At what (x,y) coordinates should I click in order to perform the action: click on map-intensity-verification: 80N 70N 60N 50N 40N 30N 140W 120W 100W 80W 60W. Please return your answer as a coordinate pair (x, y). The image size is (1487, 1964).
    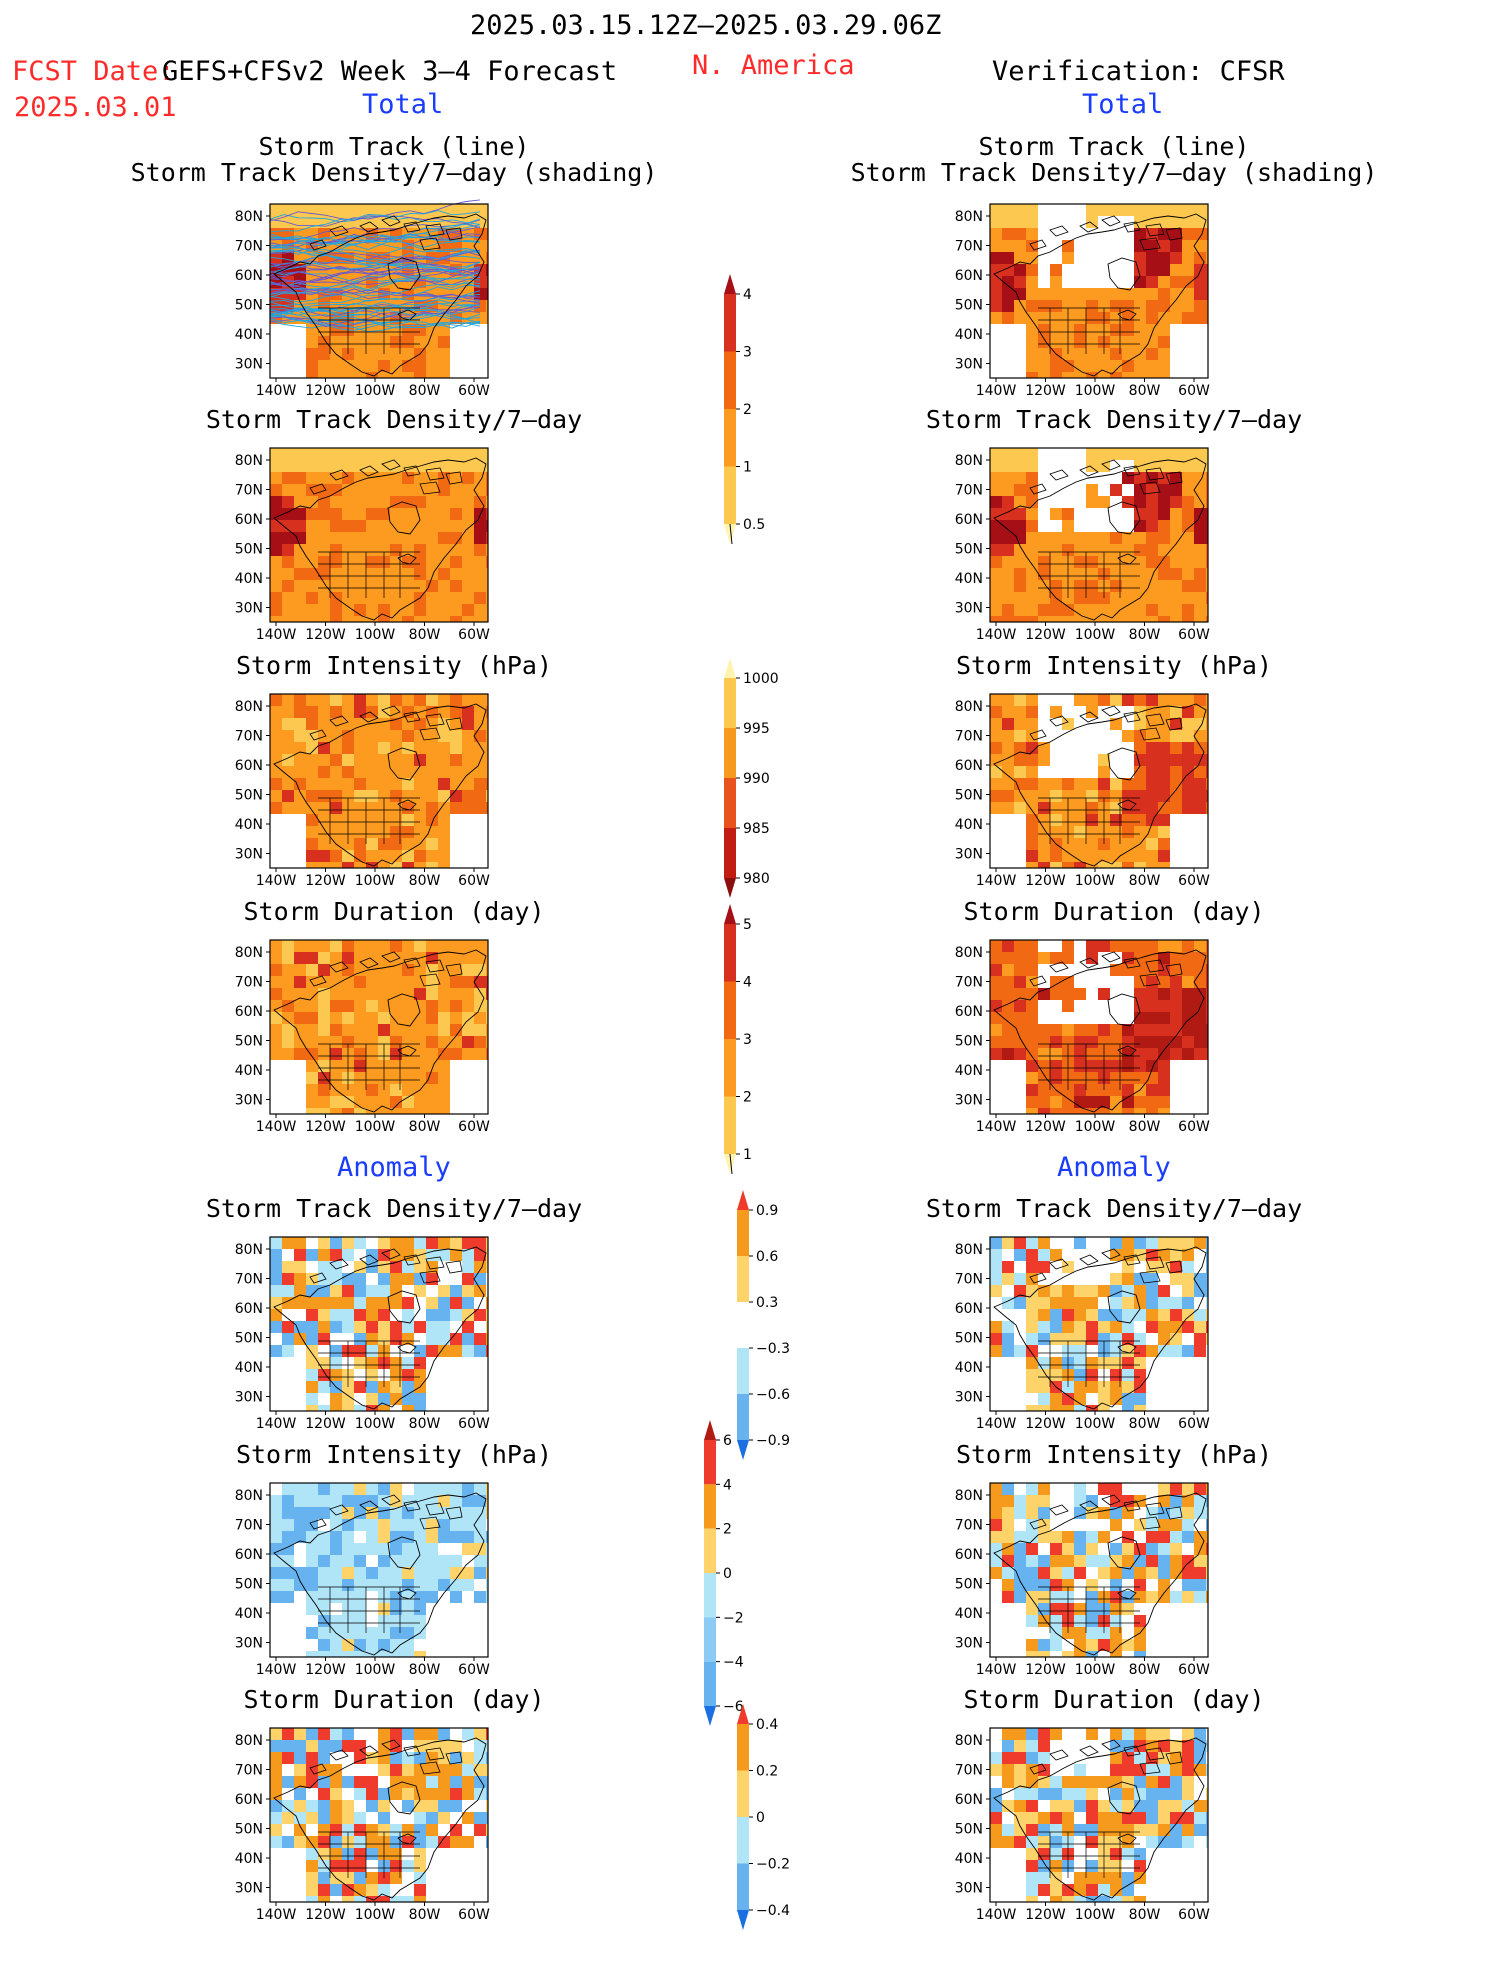
    Looking at the image, I should click on (1080, 787).